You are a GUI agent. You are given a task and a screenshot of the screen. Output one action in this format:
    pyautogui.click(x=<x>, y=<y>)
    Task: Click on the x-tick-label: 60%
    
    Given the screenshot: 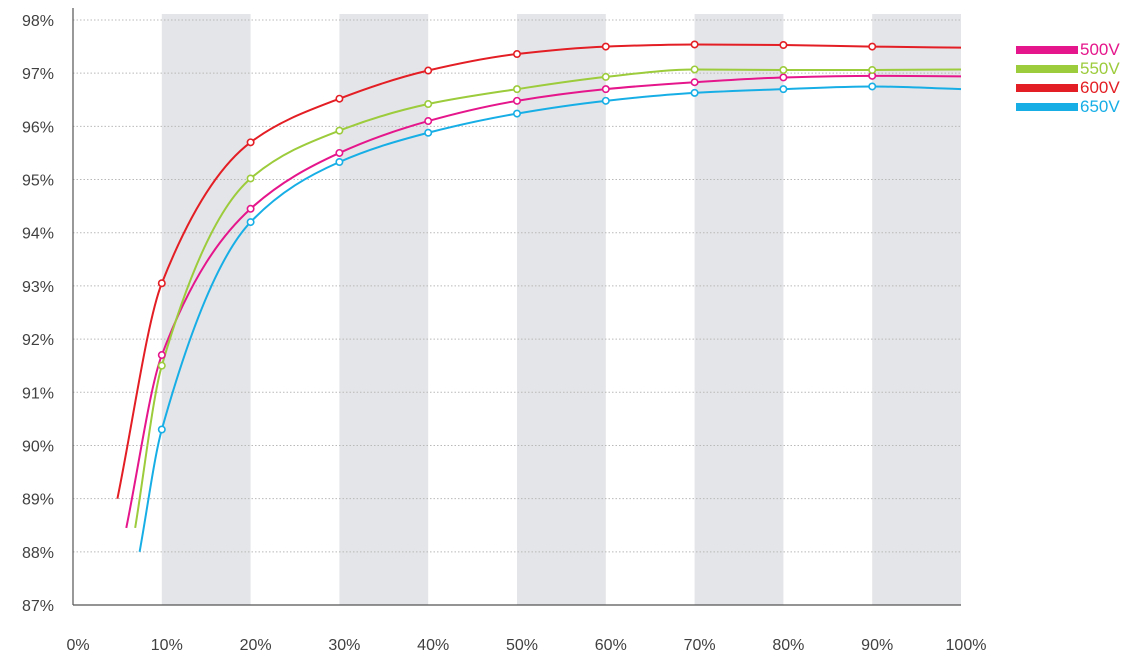 What is the action you would take?
    pyautogui.click(x=611, y=645)
    